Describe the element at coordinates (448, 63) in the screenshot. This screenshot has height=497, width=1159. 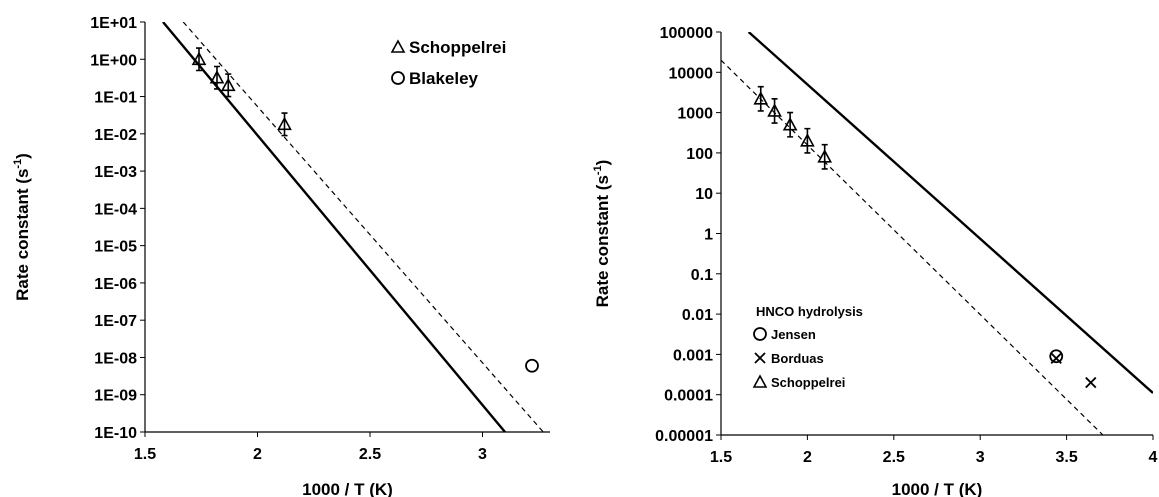
I see `legend: Schoppelrei Blakeley` at that location.